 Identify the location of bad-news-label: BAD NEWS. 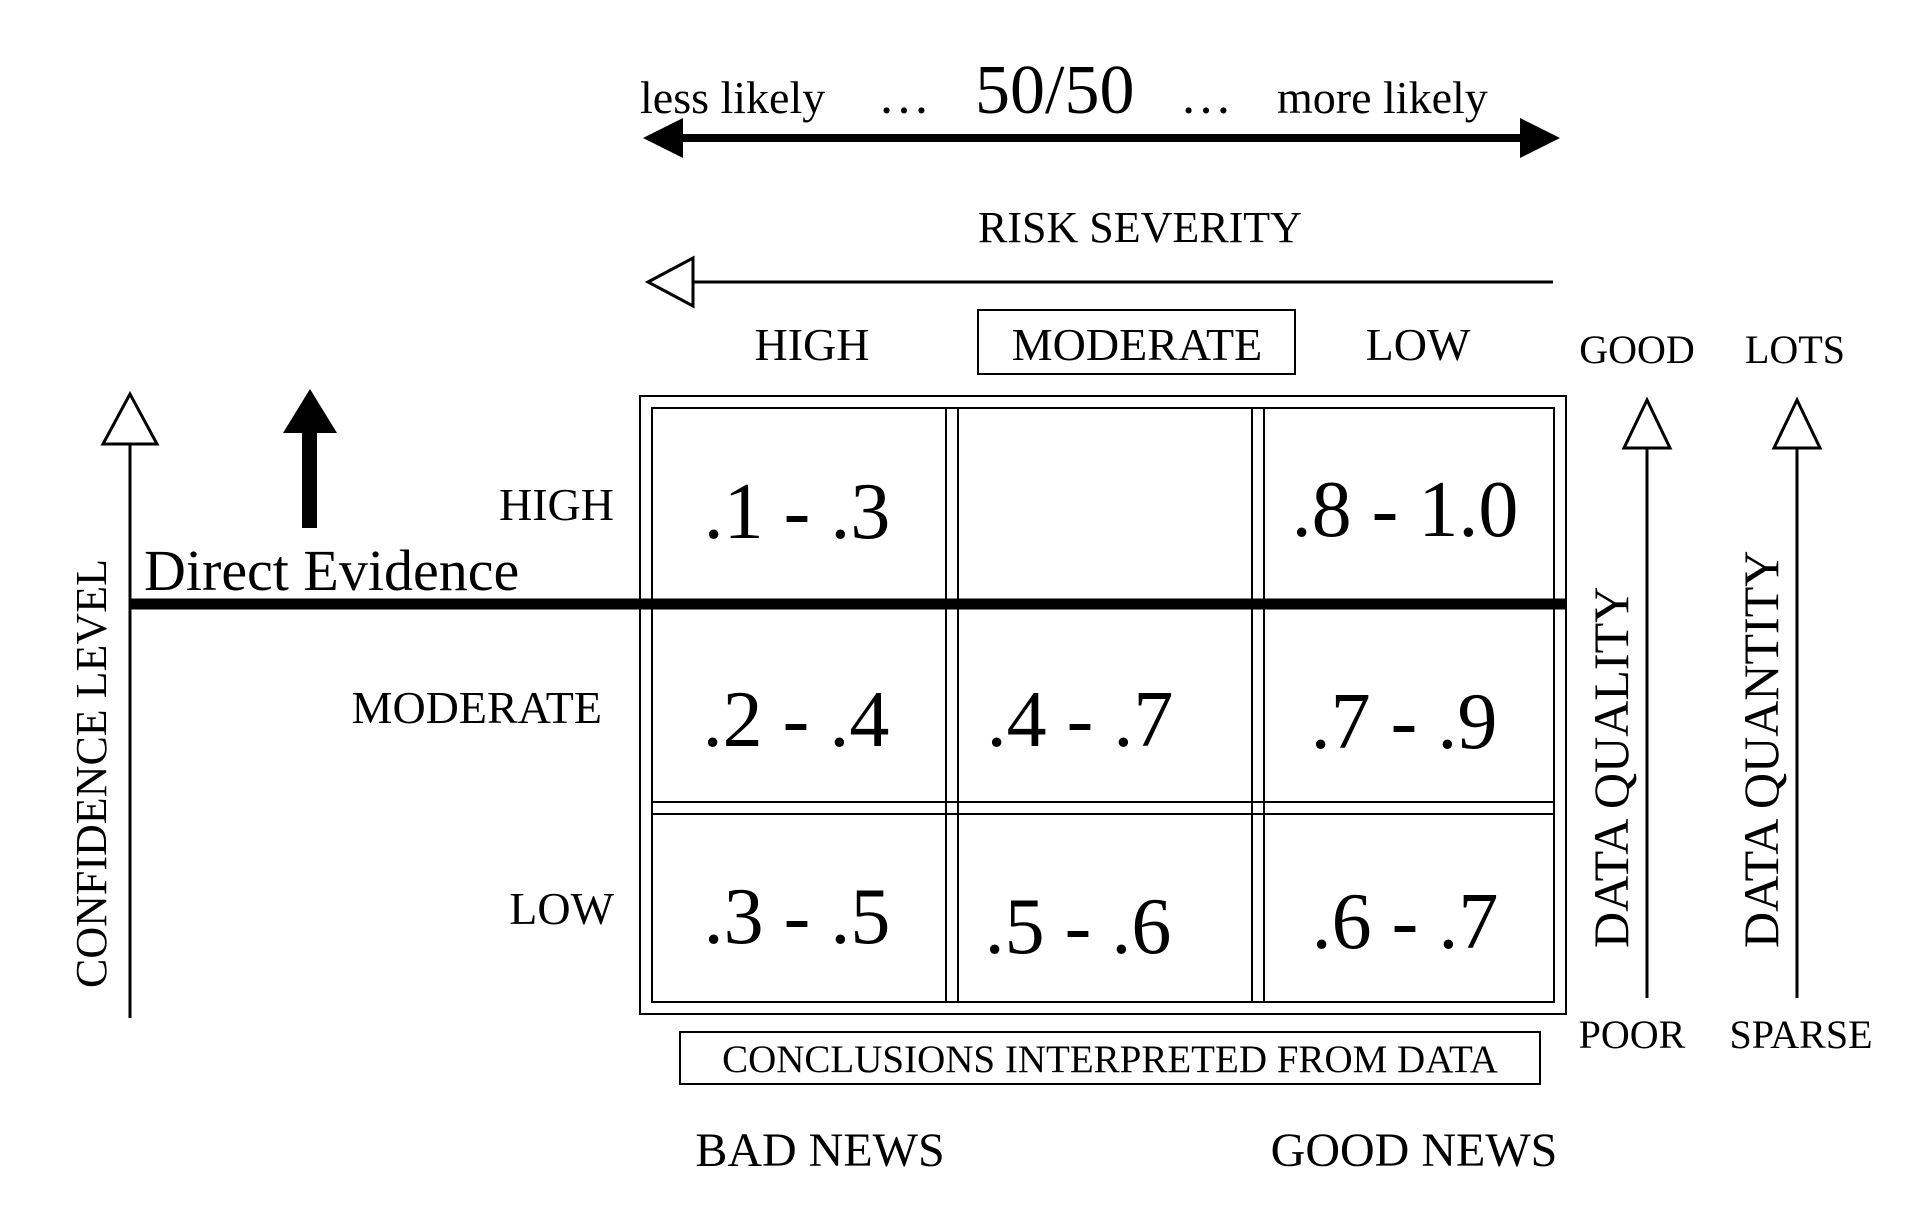
(819, 1150).